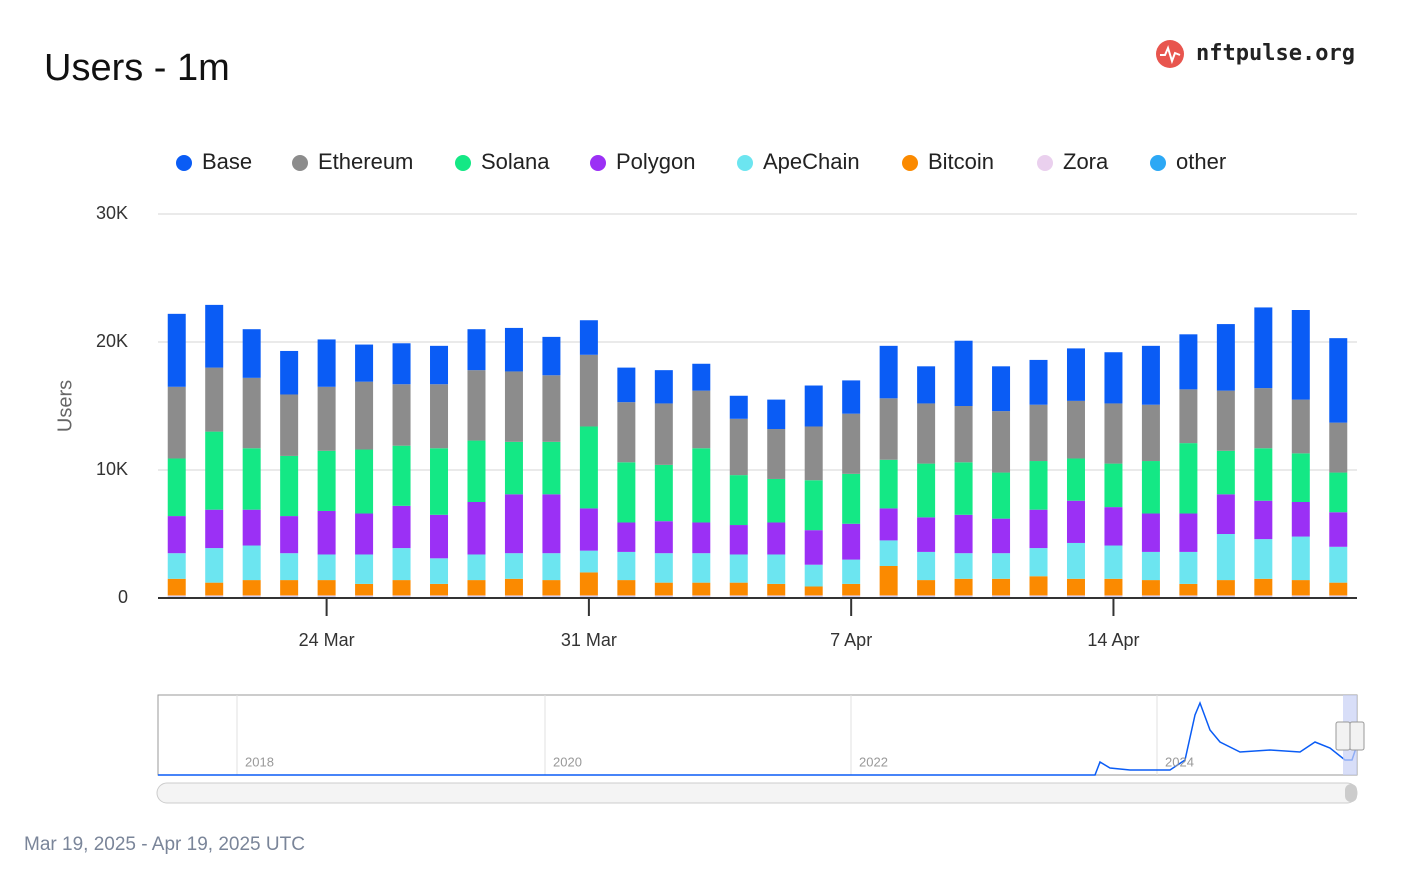 This screenshot has height=896, width=1402. What do you see at coordinates (259, 761) in the screenshot?
I see `navigator-label: 2018` at bounding box center [259, 761].